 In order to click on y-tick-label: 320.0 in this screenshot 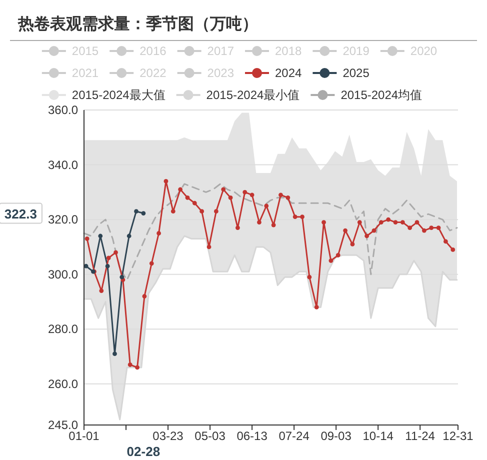, I will do `click(63, 219)`.